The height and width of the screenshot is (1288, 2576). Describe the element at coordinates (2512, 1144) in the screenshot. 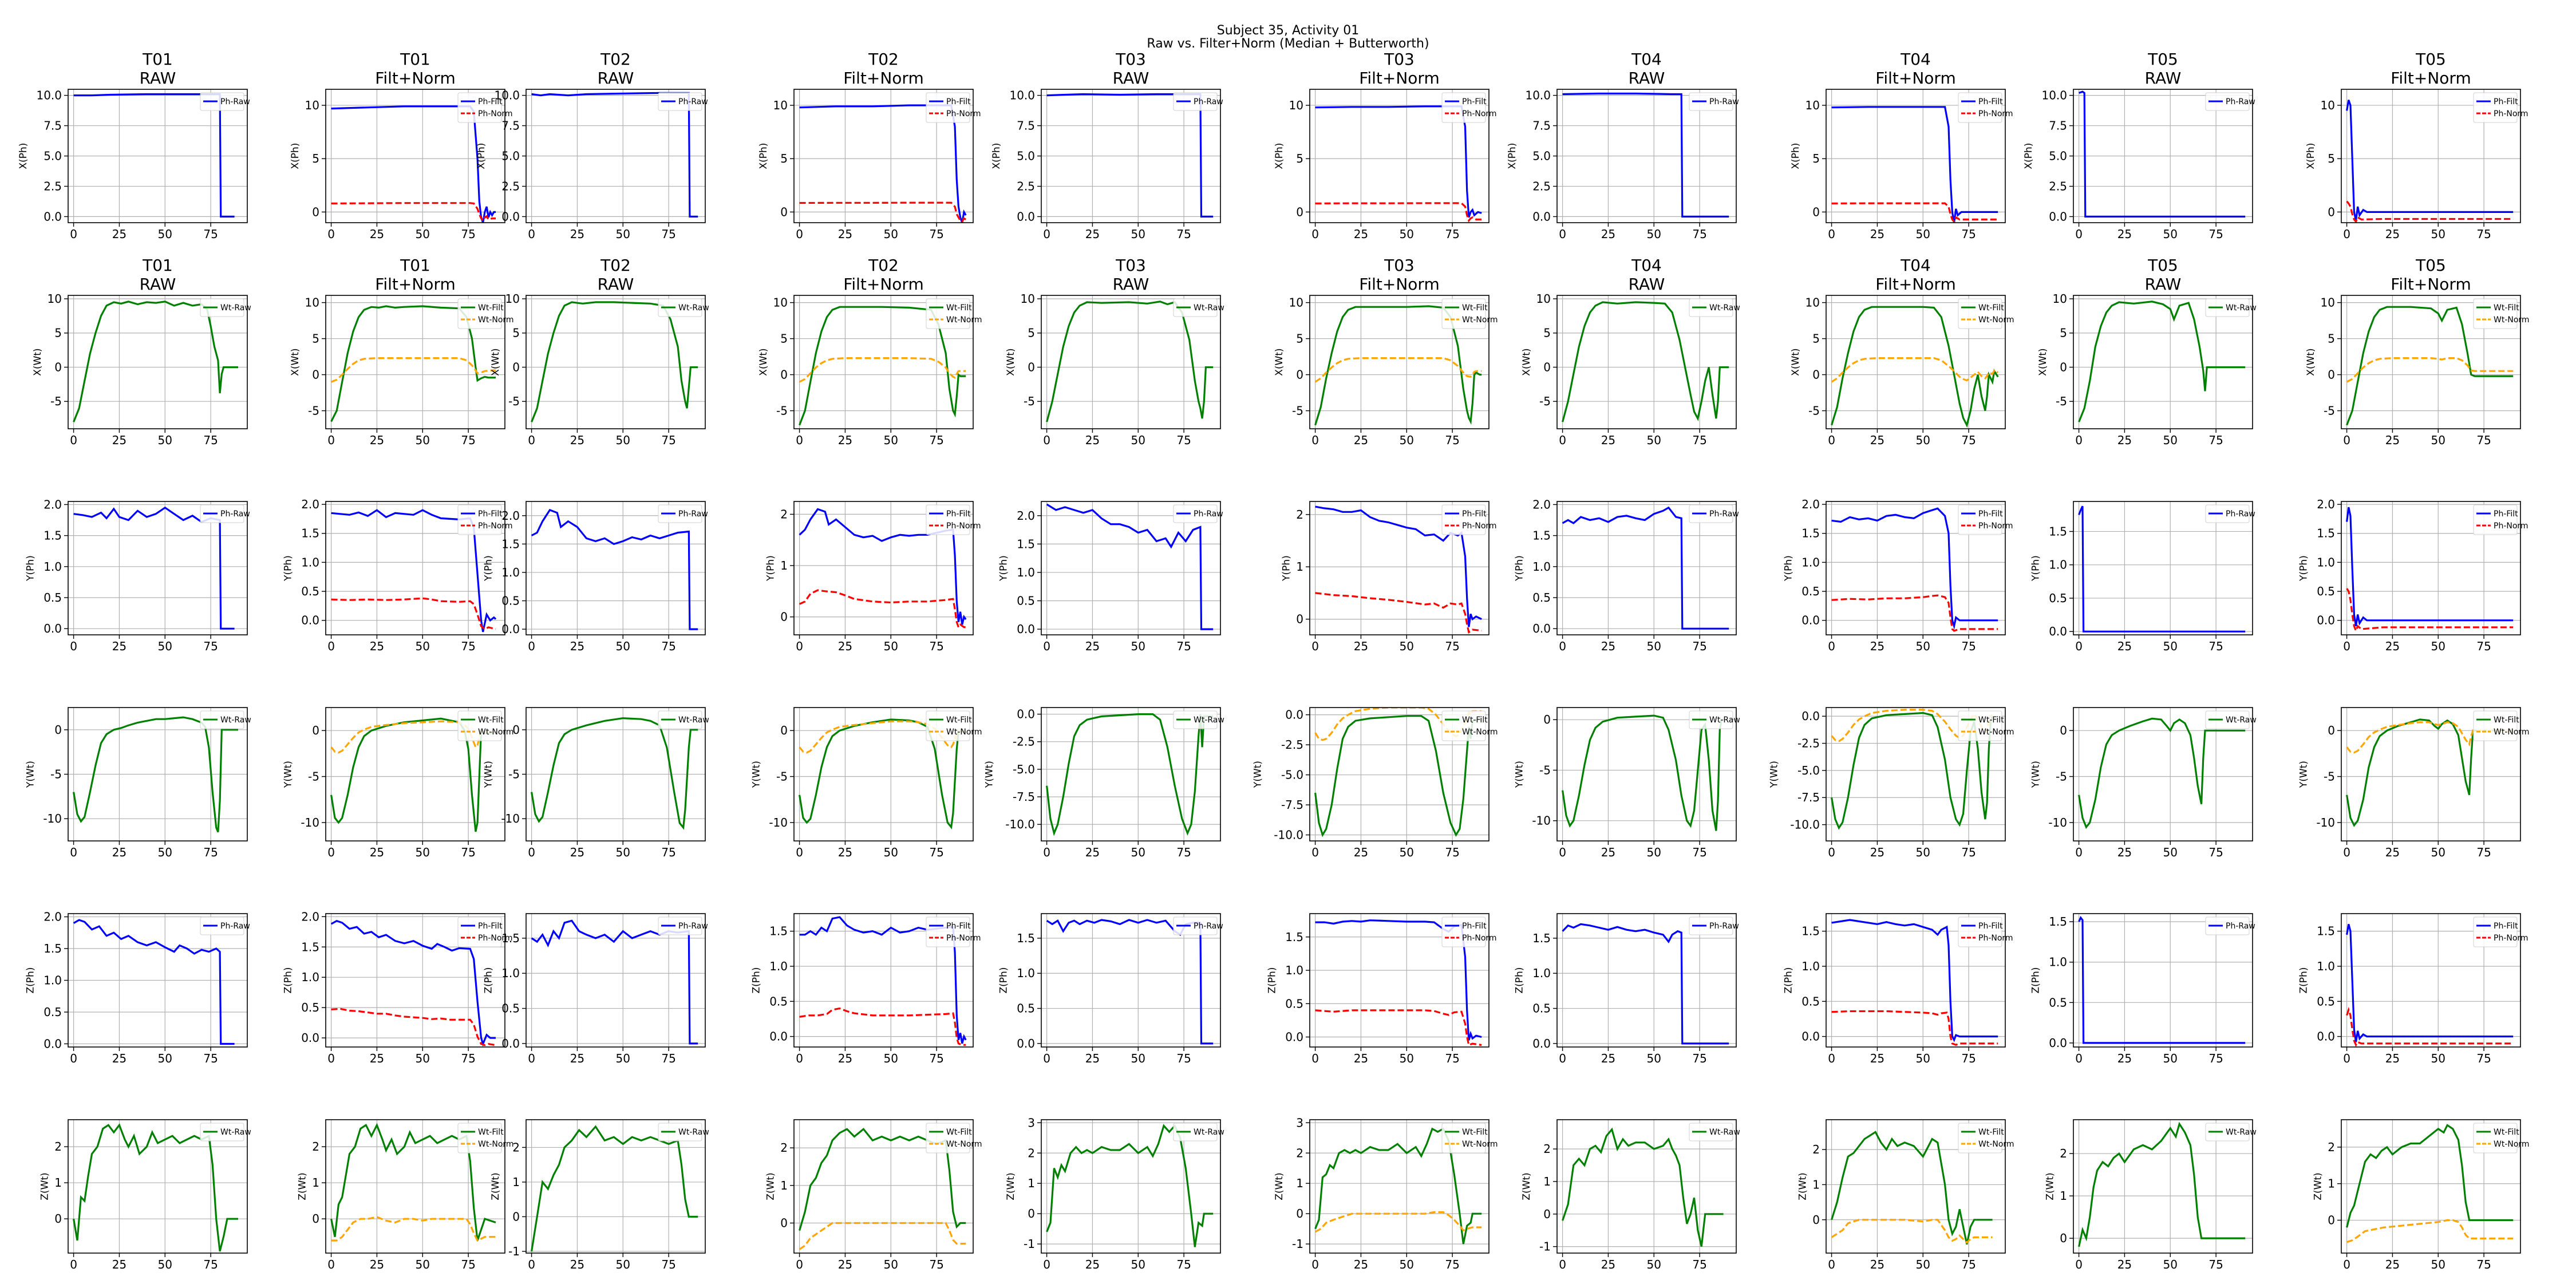

I see `legend-label: Wt-Norm` at that location.